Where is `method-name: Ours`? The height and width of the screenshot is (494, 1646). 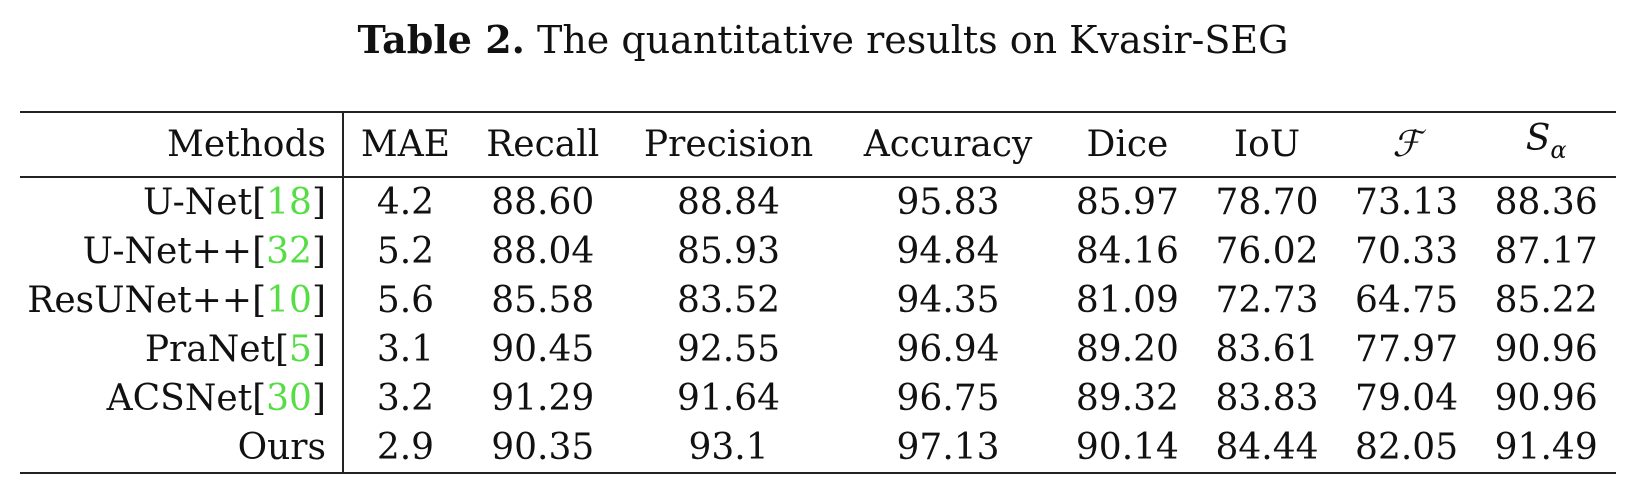 method-name: Ours is located at coordinates (281, 448).